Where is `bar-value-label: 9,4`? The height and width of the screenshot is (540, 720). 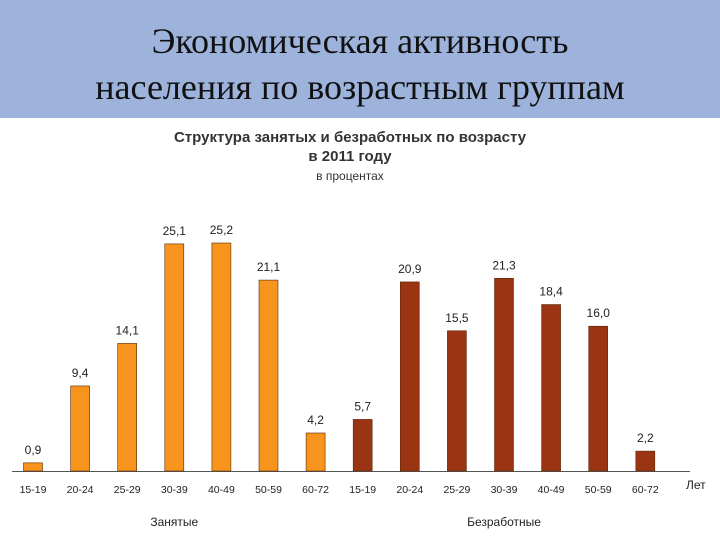 bar-value-label: 9,4 is located at coordinates (80, 373).